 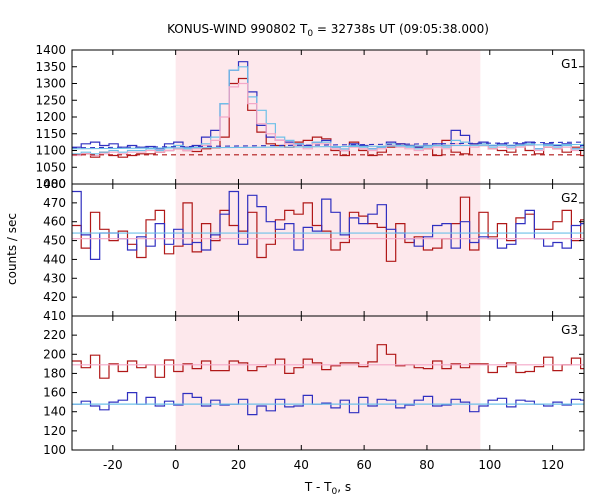 I want to click on x-tick-label: 40, so click(x=301, y=465).